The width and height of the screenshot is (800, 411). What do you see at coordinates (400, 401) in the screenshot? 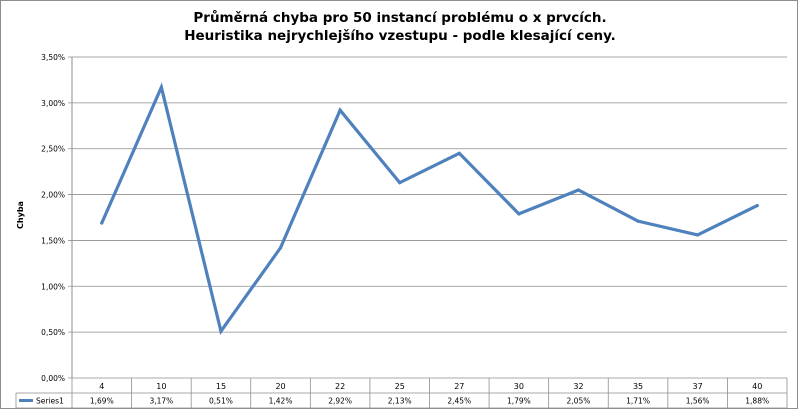
I see `data-table-value: 2,13%` at bounding box center [400, 401].